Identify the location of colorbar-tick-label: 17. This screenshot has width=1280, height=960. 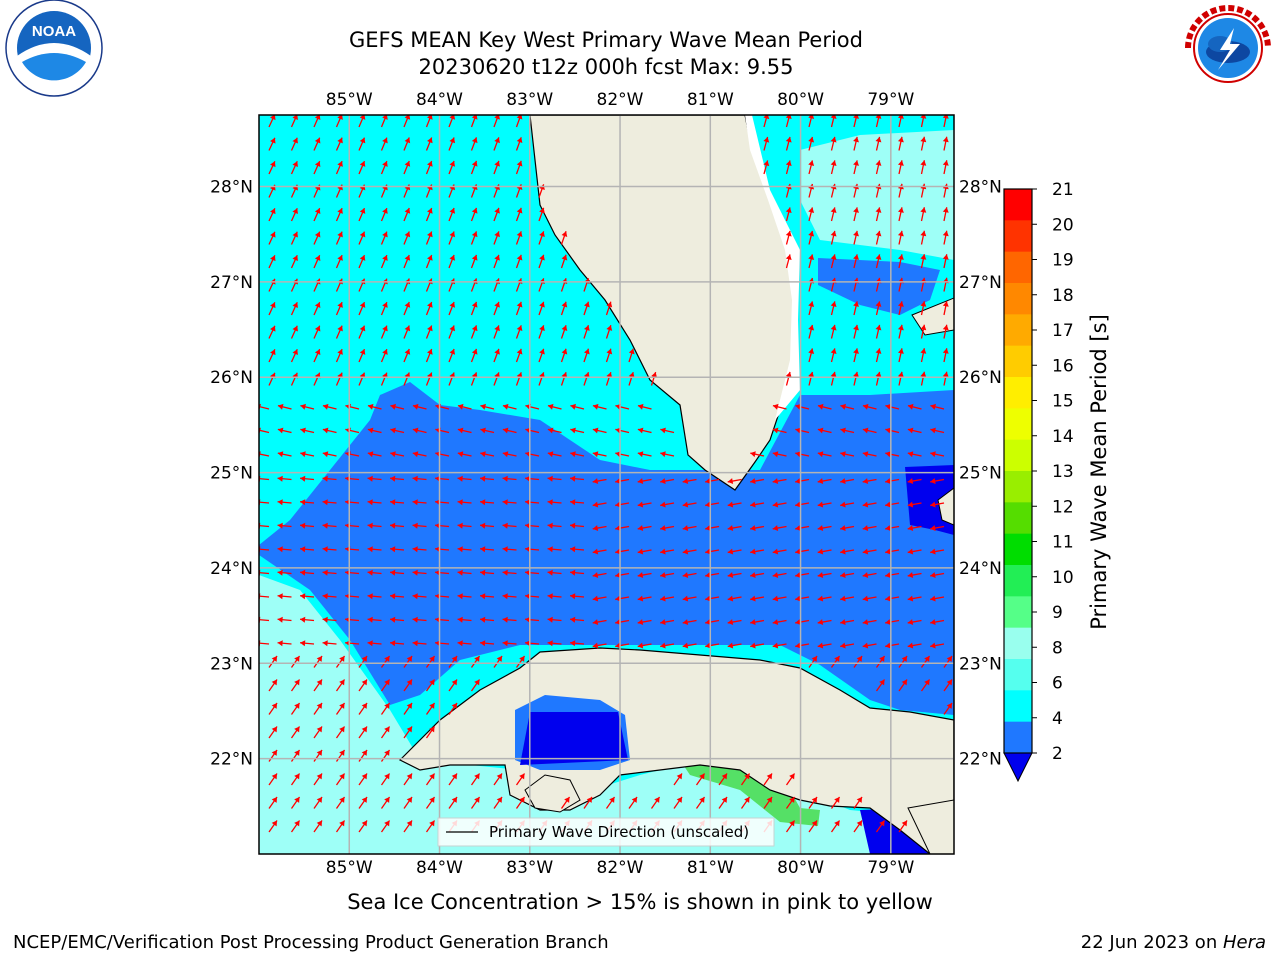
(1063, 331).